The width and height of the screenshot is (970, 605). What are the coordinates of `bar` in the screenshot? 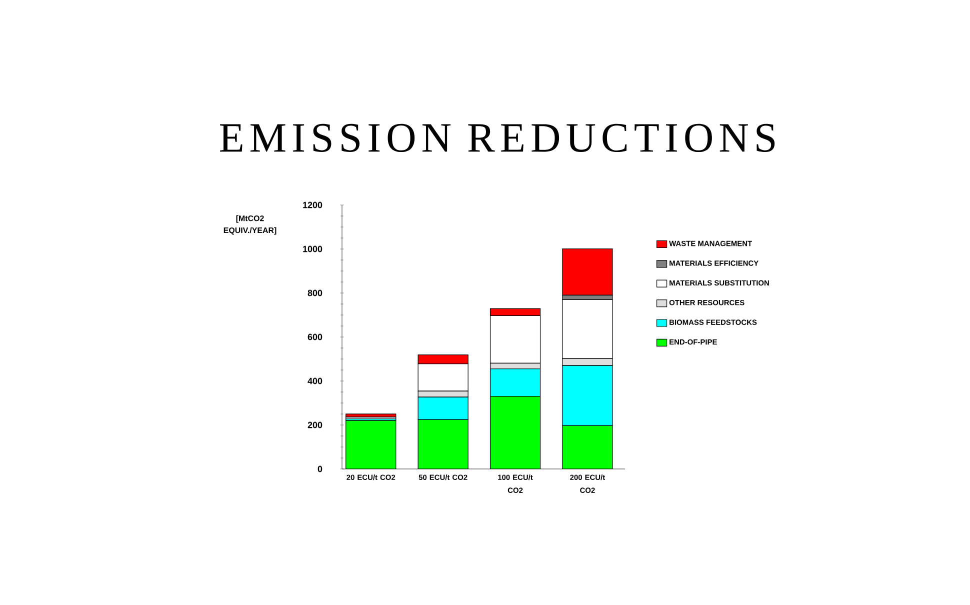 It's located at (587, 272).